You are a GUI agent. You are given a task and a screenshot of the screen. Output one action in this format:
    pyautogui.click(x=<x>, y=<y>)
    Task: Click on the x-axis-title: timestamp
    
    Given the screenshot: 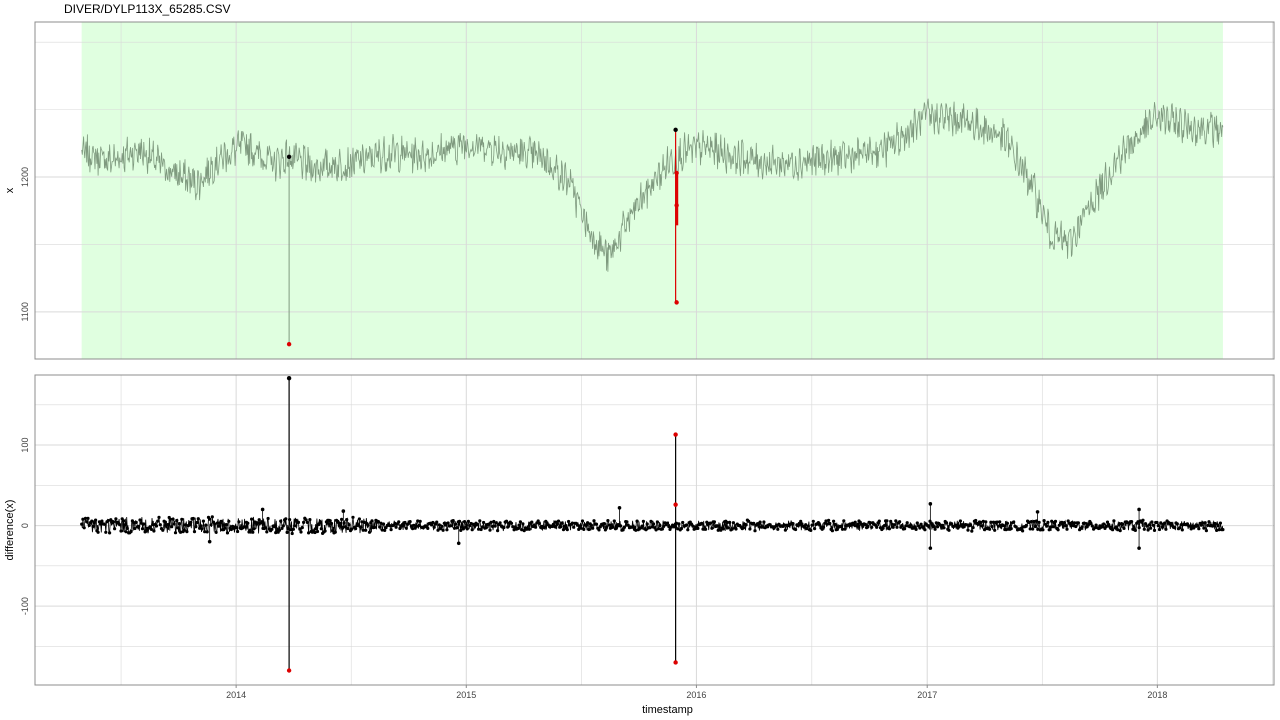 What is the action you would take?
    pyautogui.click(x=667, y=710)
    